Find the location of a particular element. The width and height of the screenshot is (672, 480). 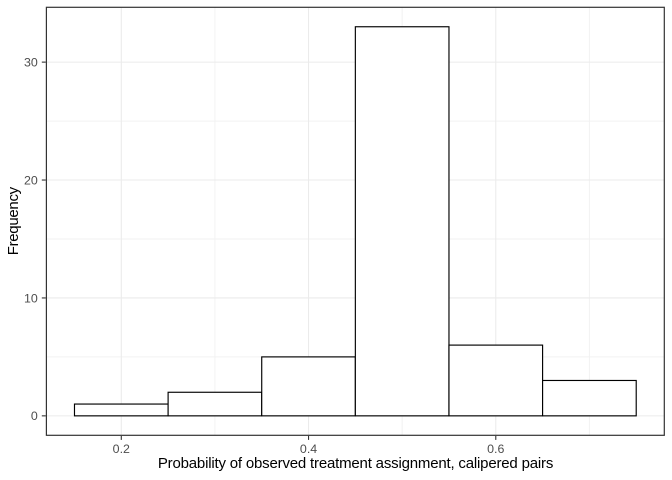

y-tick-label: 10 is located at coordinates (31, 298).